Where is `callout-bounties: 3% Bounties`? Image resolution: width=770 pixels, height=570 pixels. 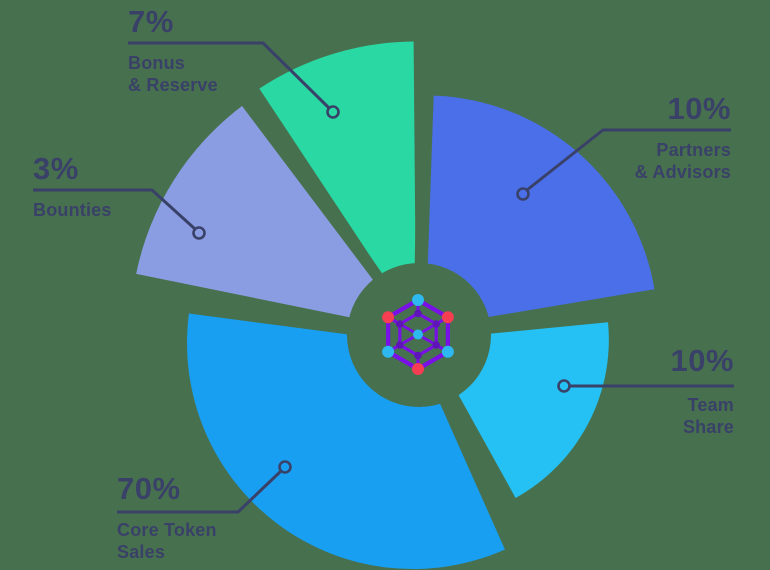 callout-bounties: 3% Bounties is located at coordinates (72, 186).